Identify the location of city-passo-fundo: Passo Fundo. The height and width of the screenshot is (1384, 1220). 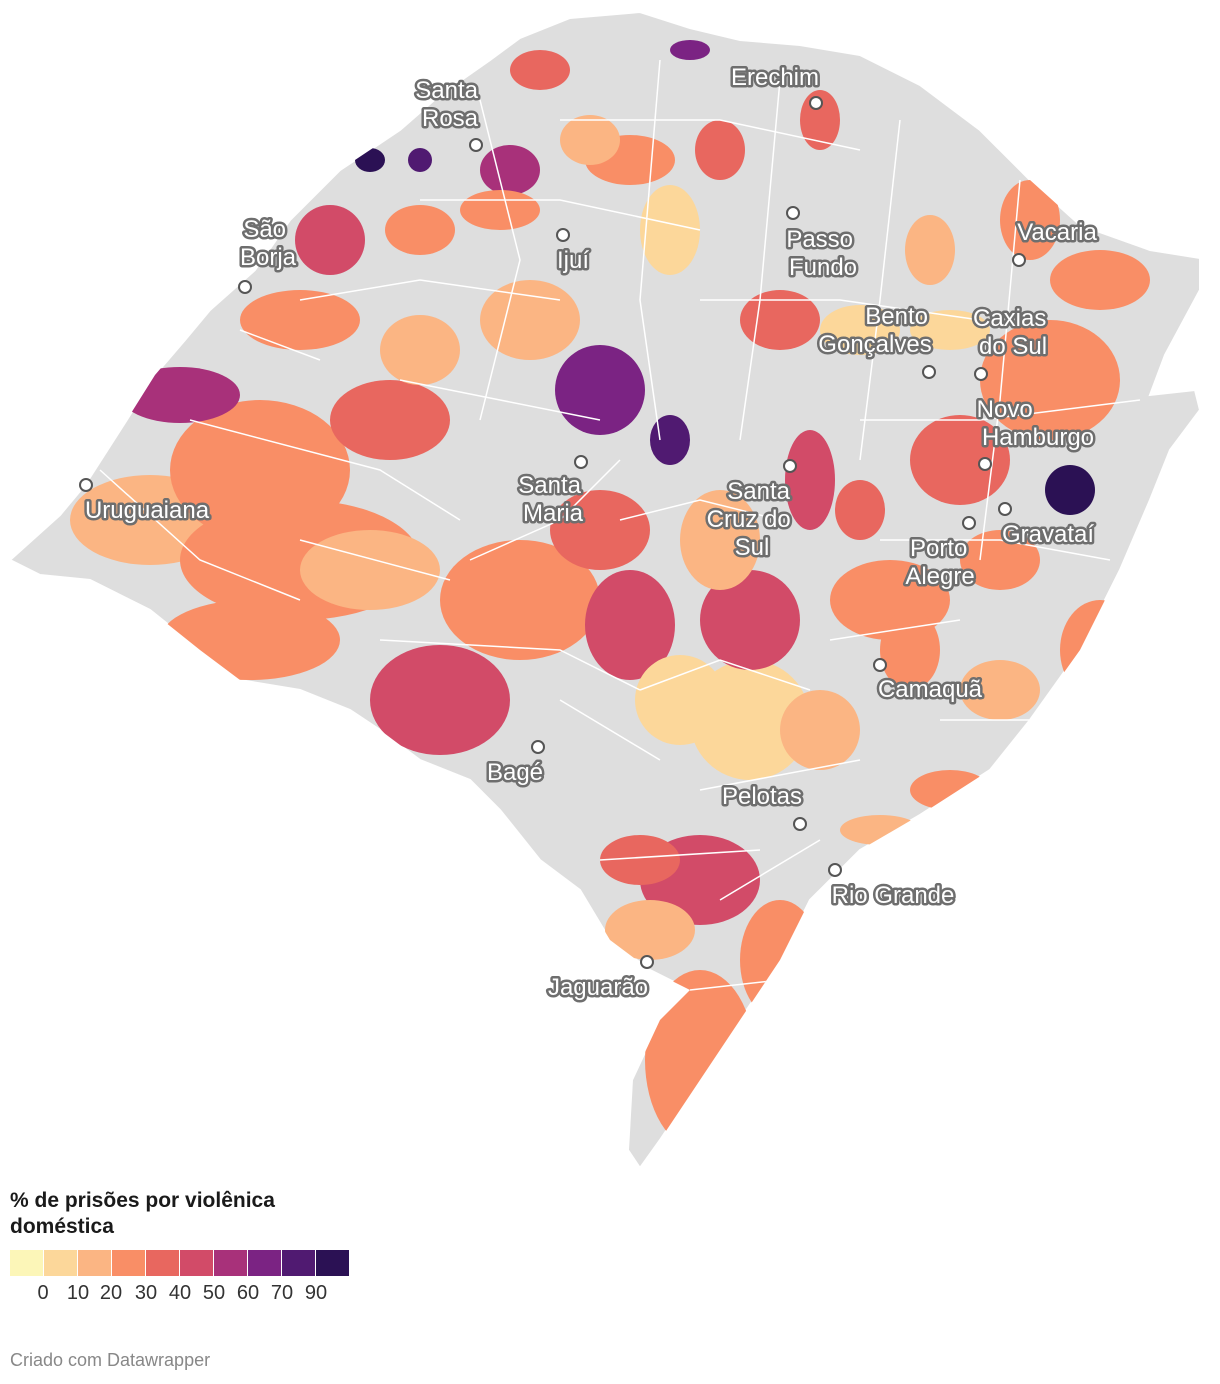
(822, 245).